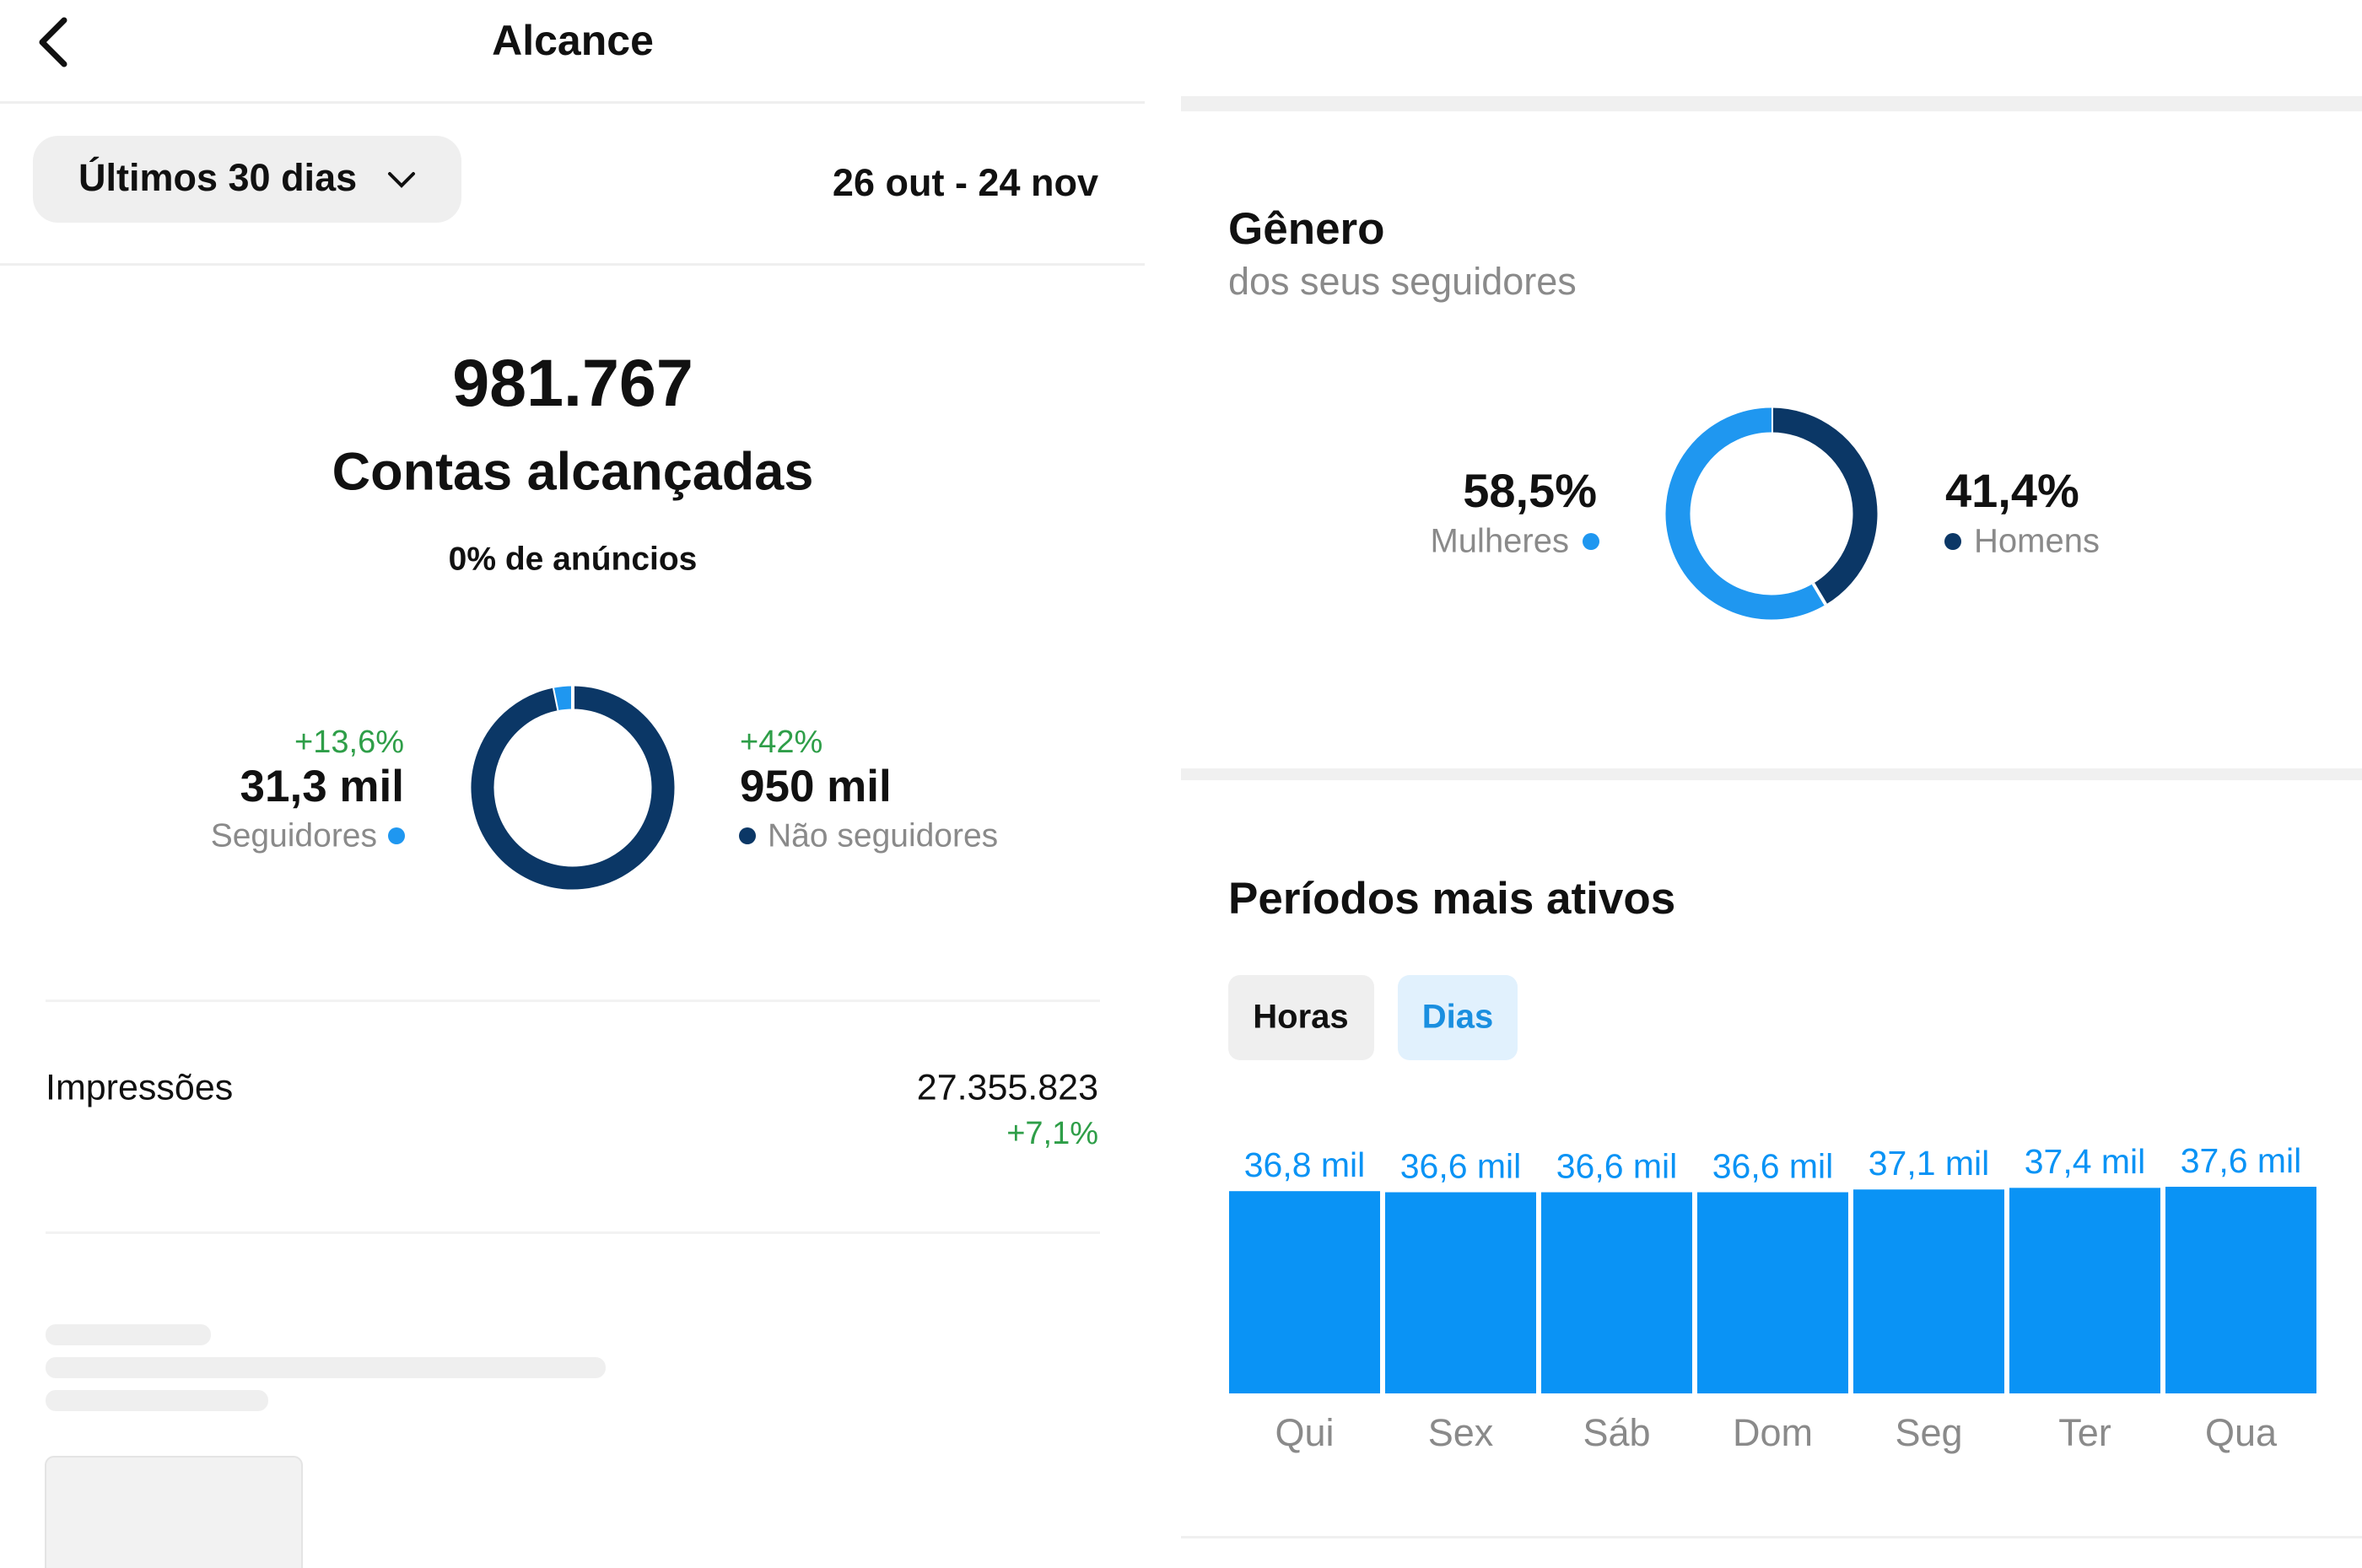  Describe the element at coordinates (883, 835) in the screenshot. I see `legend-label: Não seguidores` at that location.